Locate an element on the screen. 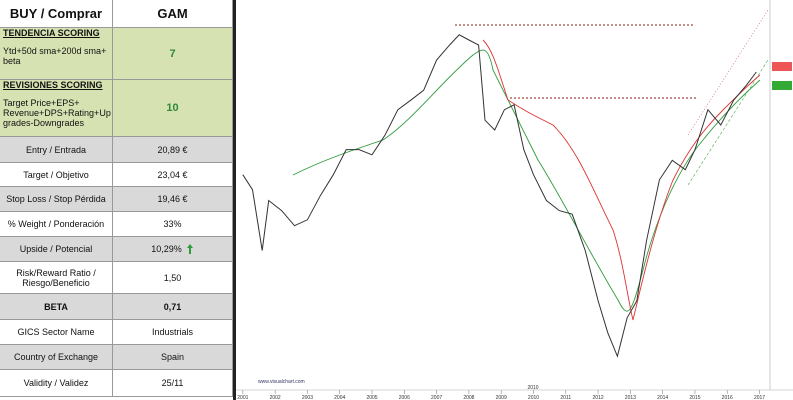 This screenshot has height=400, width=793. row-label: % Weight / Ponderación is located at coordinates (56, 224).